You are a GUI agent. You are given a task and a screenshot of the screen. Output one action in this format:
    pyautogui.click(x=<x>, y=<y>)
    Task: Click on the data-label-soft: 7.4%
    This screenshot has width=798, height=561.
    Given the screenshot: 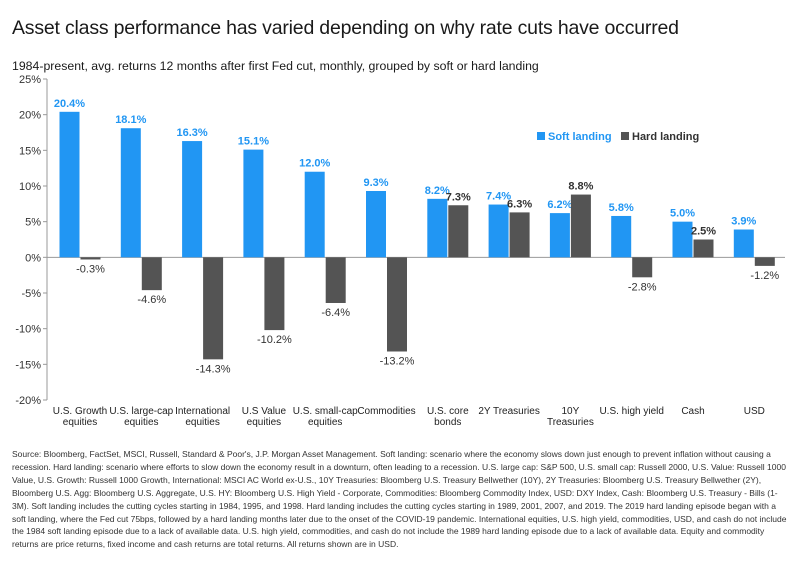 What is the action you would take?
    pyautogui.click(x=498, y=197)
    